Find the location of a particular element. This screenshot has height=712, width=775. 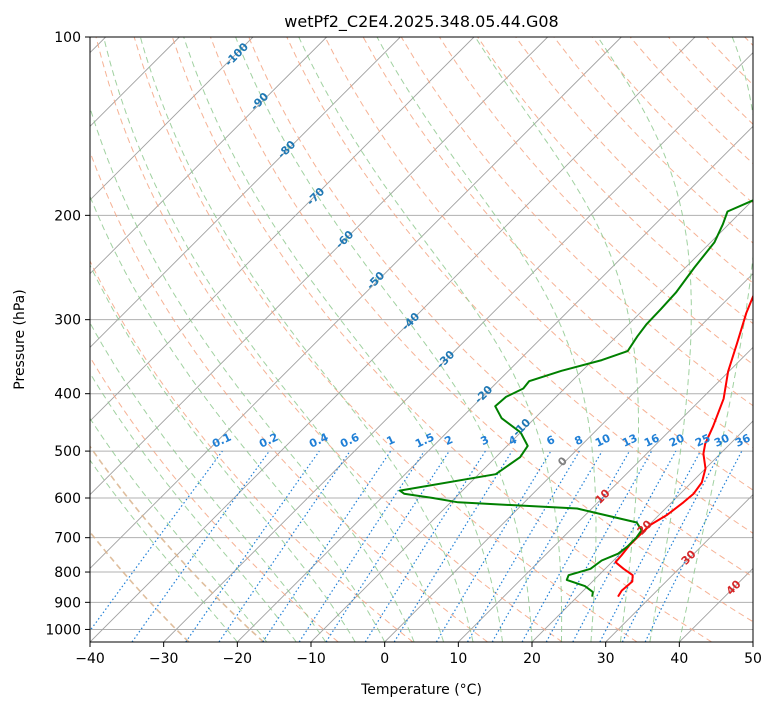

y-tick-label: 700 is located at coordinates (67, 539).